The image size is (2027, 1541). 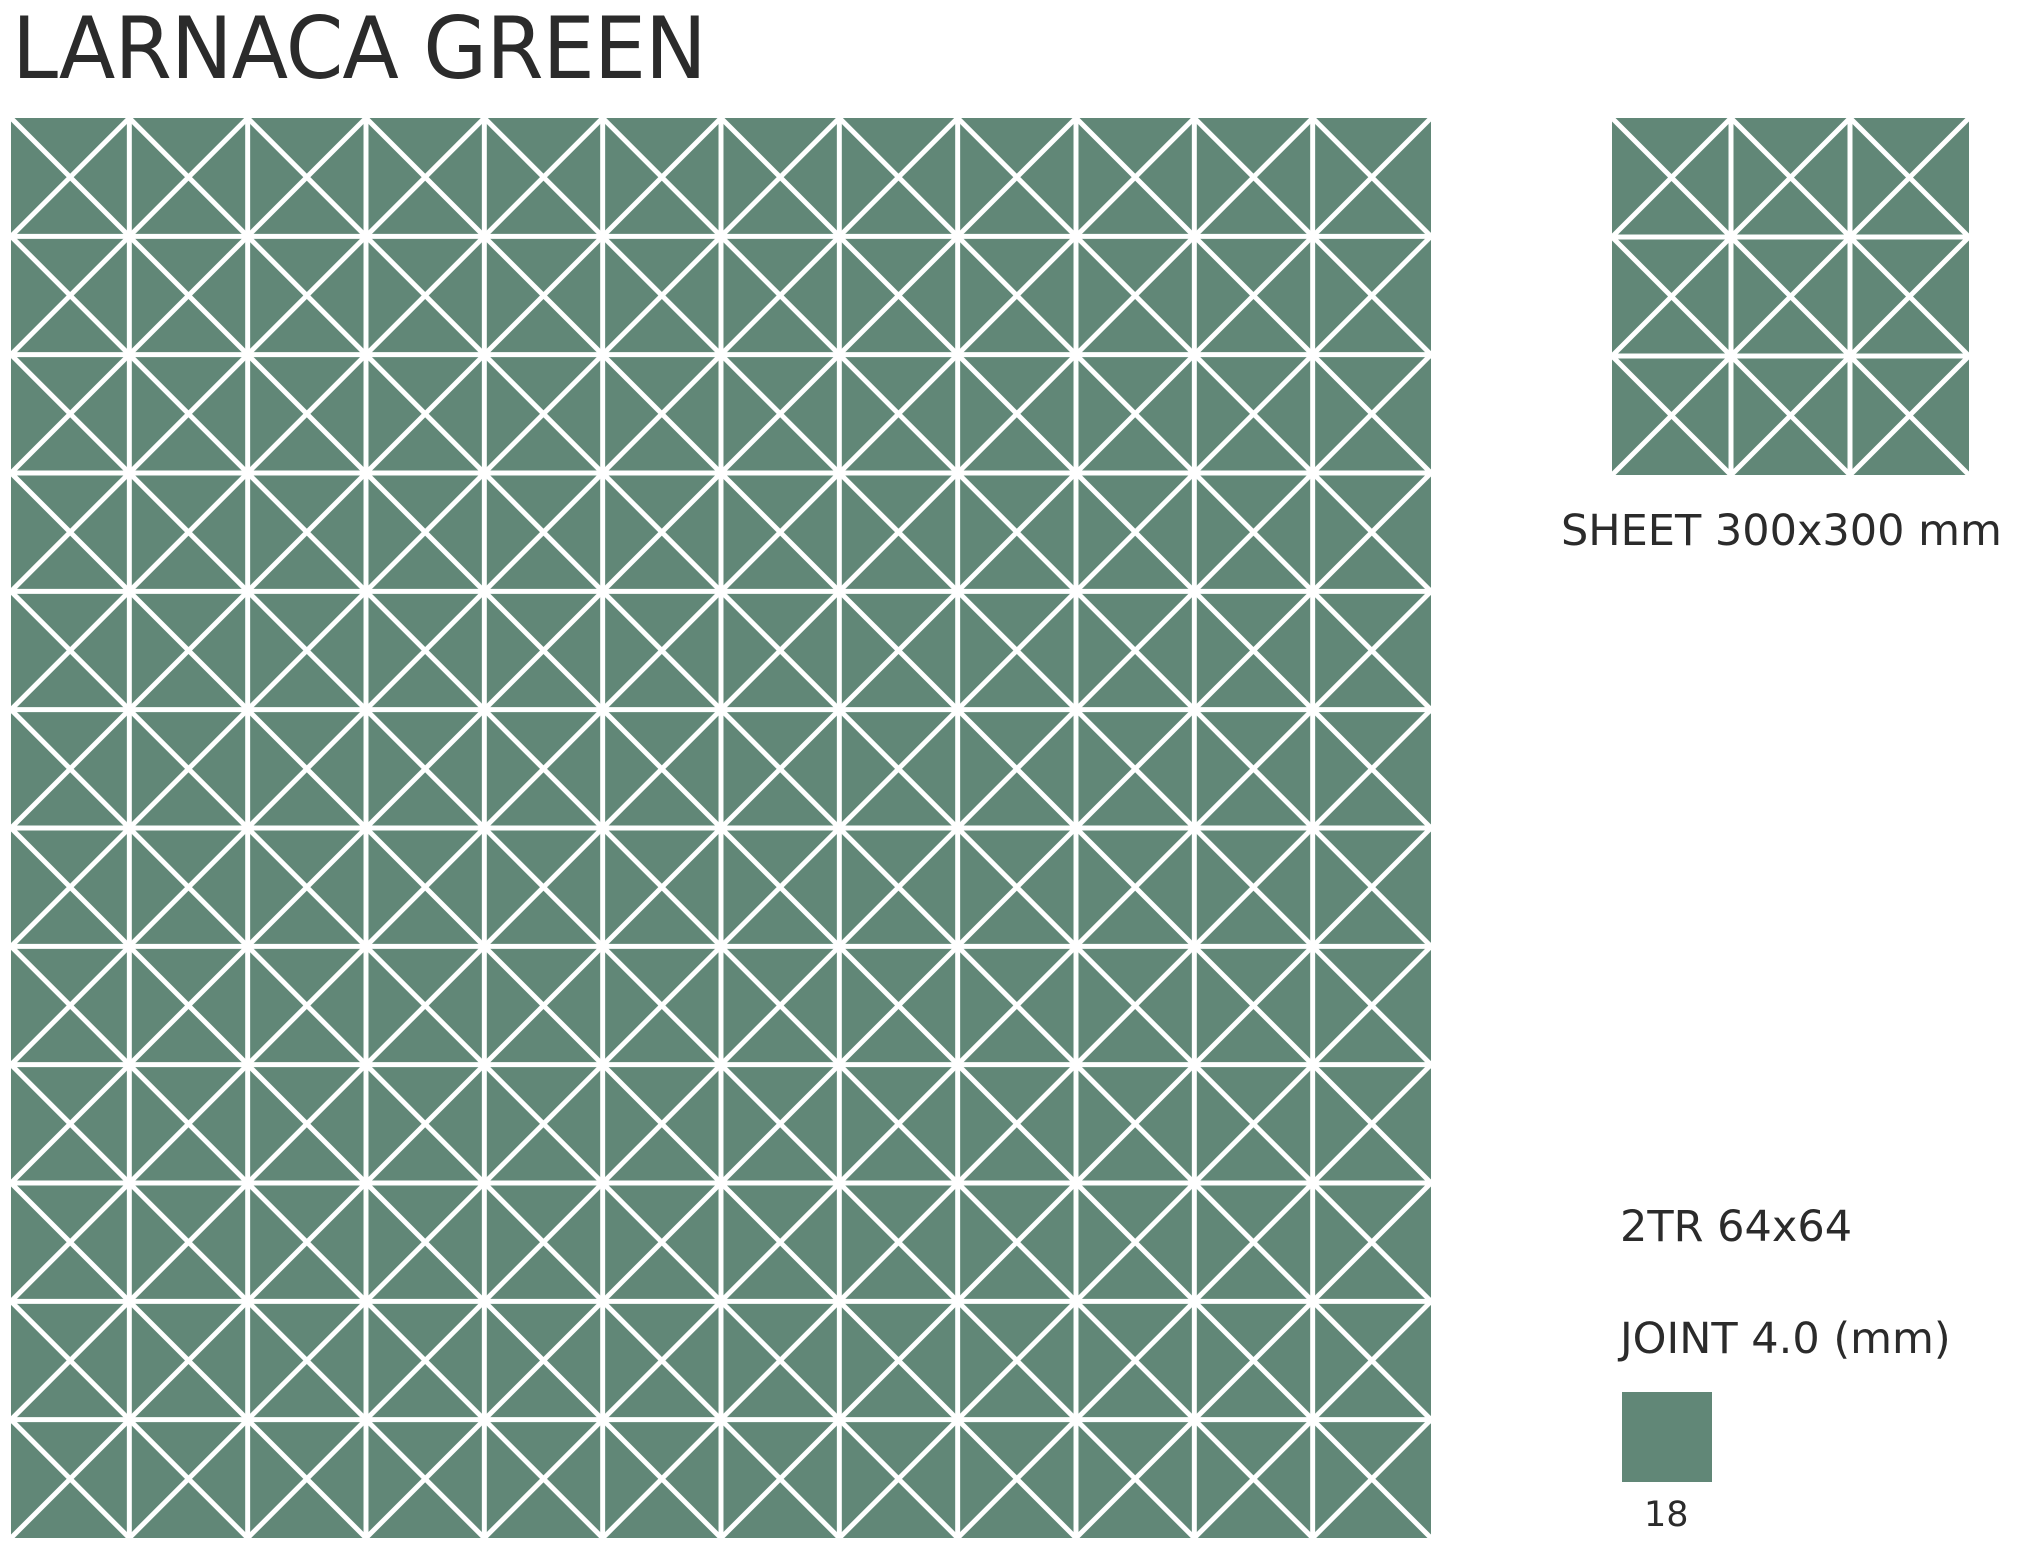 I want to click on tile-format-label: 2TR 64x64, so click(x=1736, y=1227).